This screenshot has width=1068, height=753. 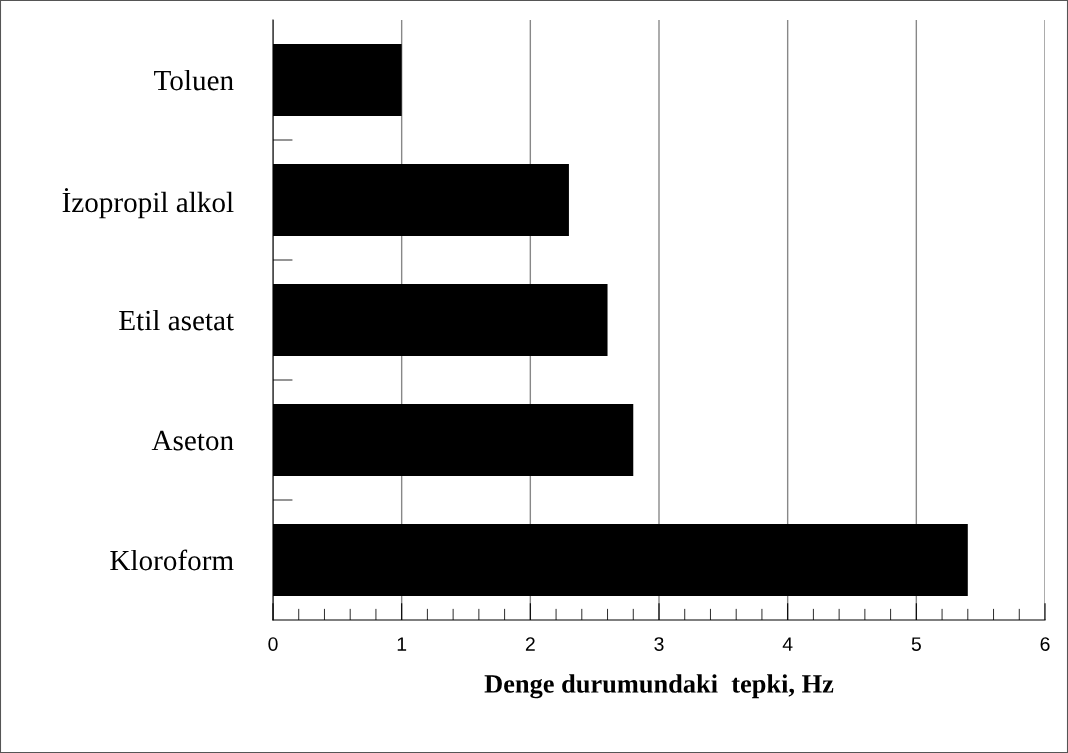 I want to click on x-tick-label: 1, so click(x=402, y=644).